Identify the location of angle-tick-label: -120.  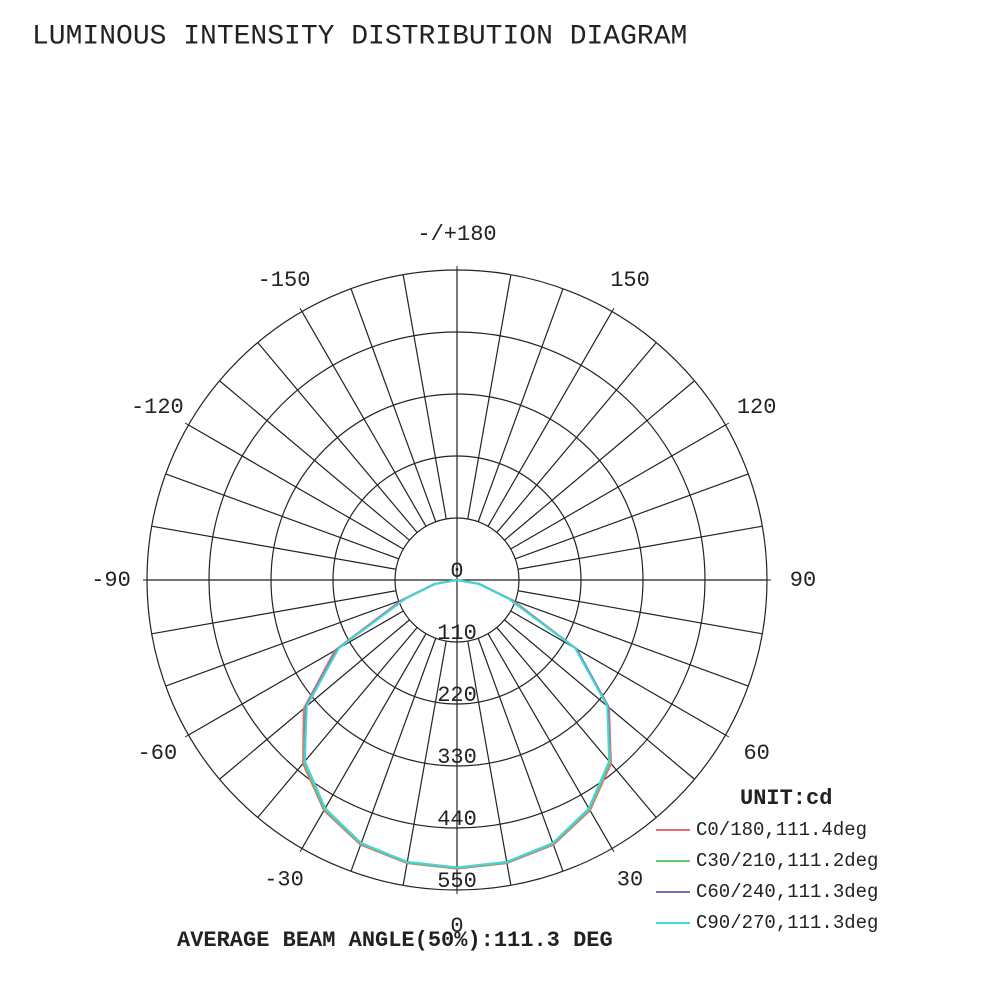
(157, 407).